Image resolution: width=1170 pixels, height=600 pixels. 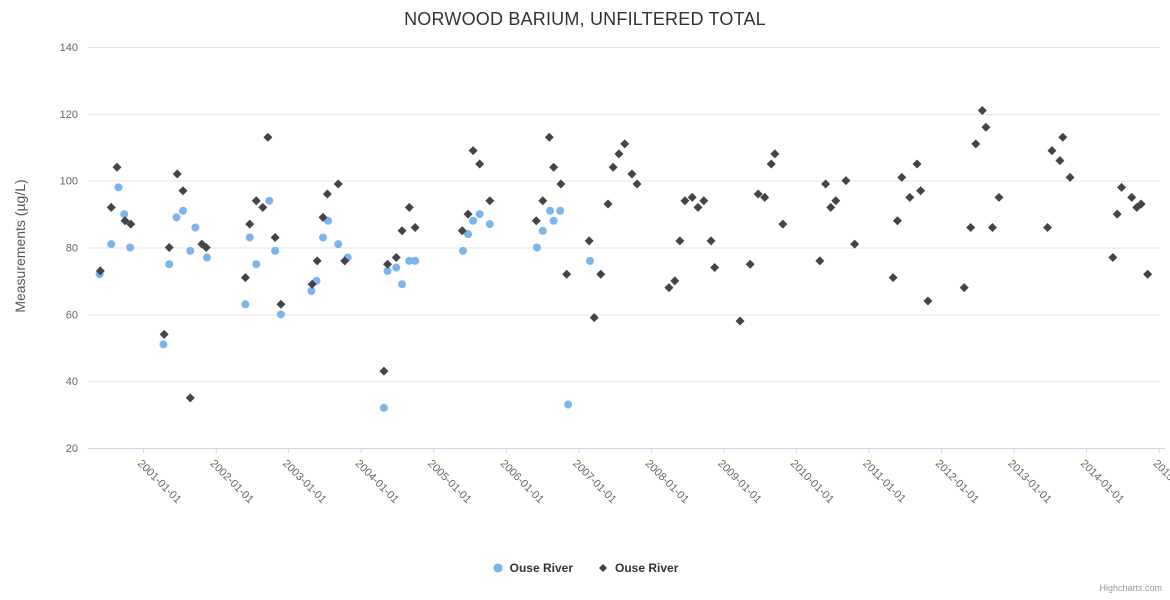 I want to click on legend-item-ouse-river-circles: Ouse River, so click(x=532, y=568).